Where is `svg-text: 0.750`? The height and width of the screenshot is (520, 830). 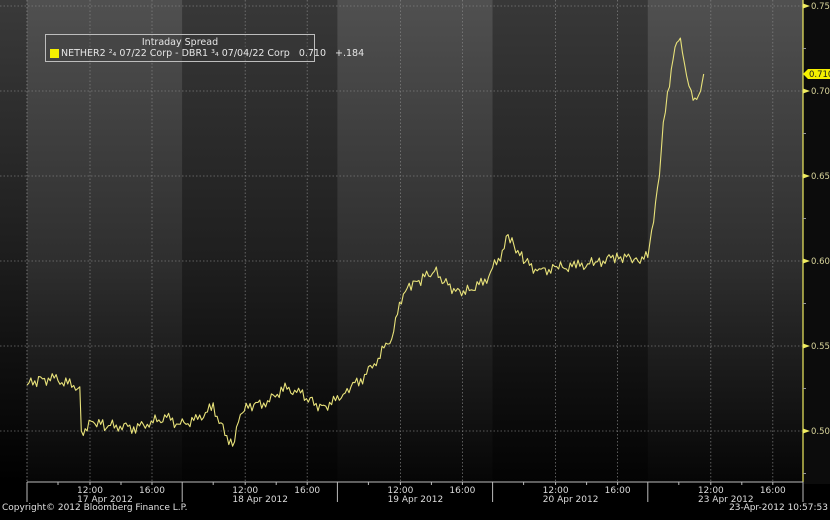
svg-text: 0.750 is located at coordinates (820, 7).